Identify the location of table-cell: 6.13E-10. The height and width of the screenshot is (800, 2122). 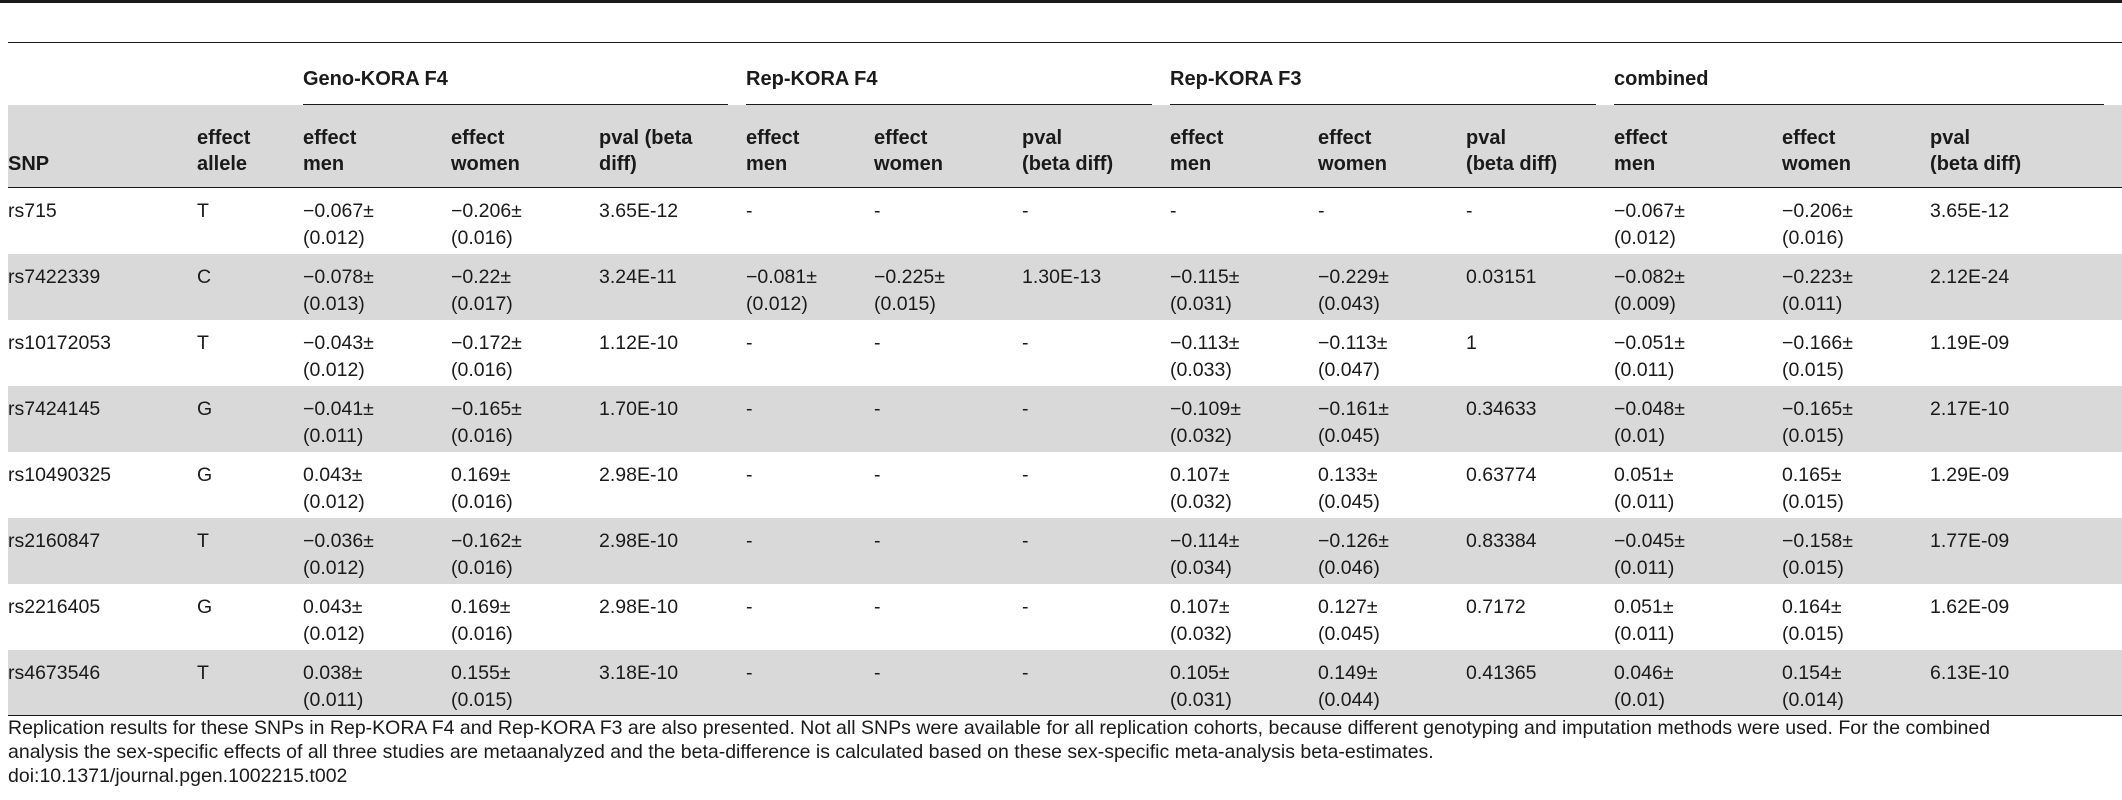
(2026, 682).